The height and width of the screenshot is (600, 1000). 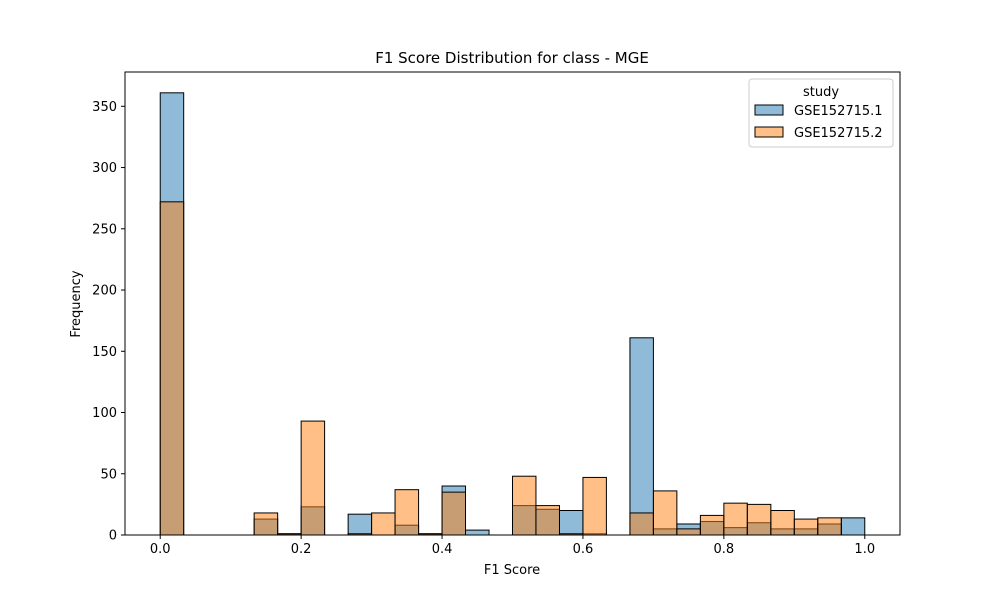 What do you see at coordinates (113, 536) in the screenshot?
I see `y-tick-label: 0` at bounding box center [113, 536].